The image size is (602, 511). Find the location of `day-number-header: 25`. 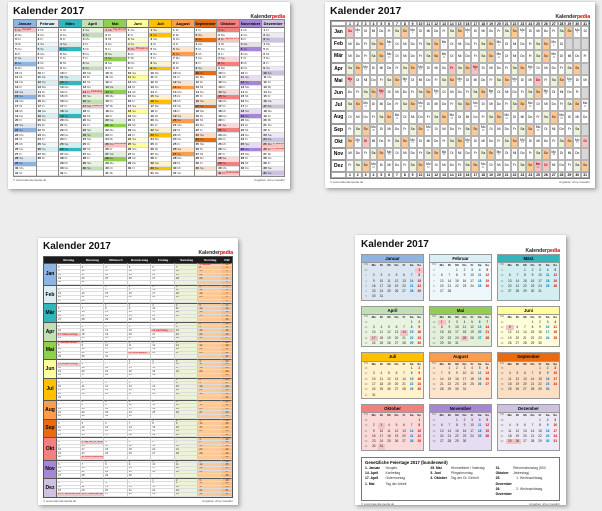

day-number-header: 25 is located at coordinates (538, 23).